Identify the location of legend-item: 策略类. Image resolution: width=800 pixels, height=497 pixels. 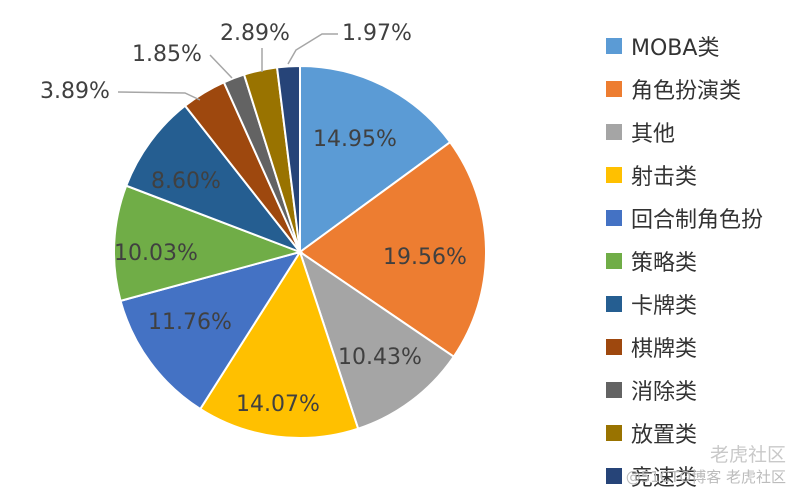
(684, 260).